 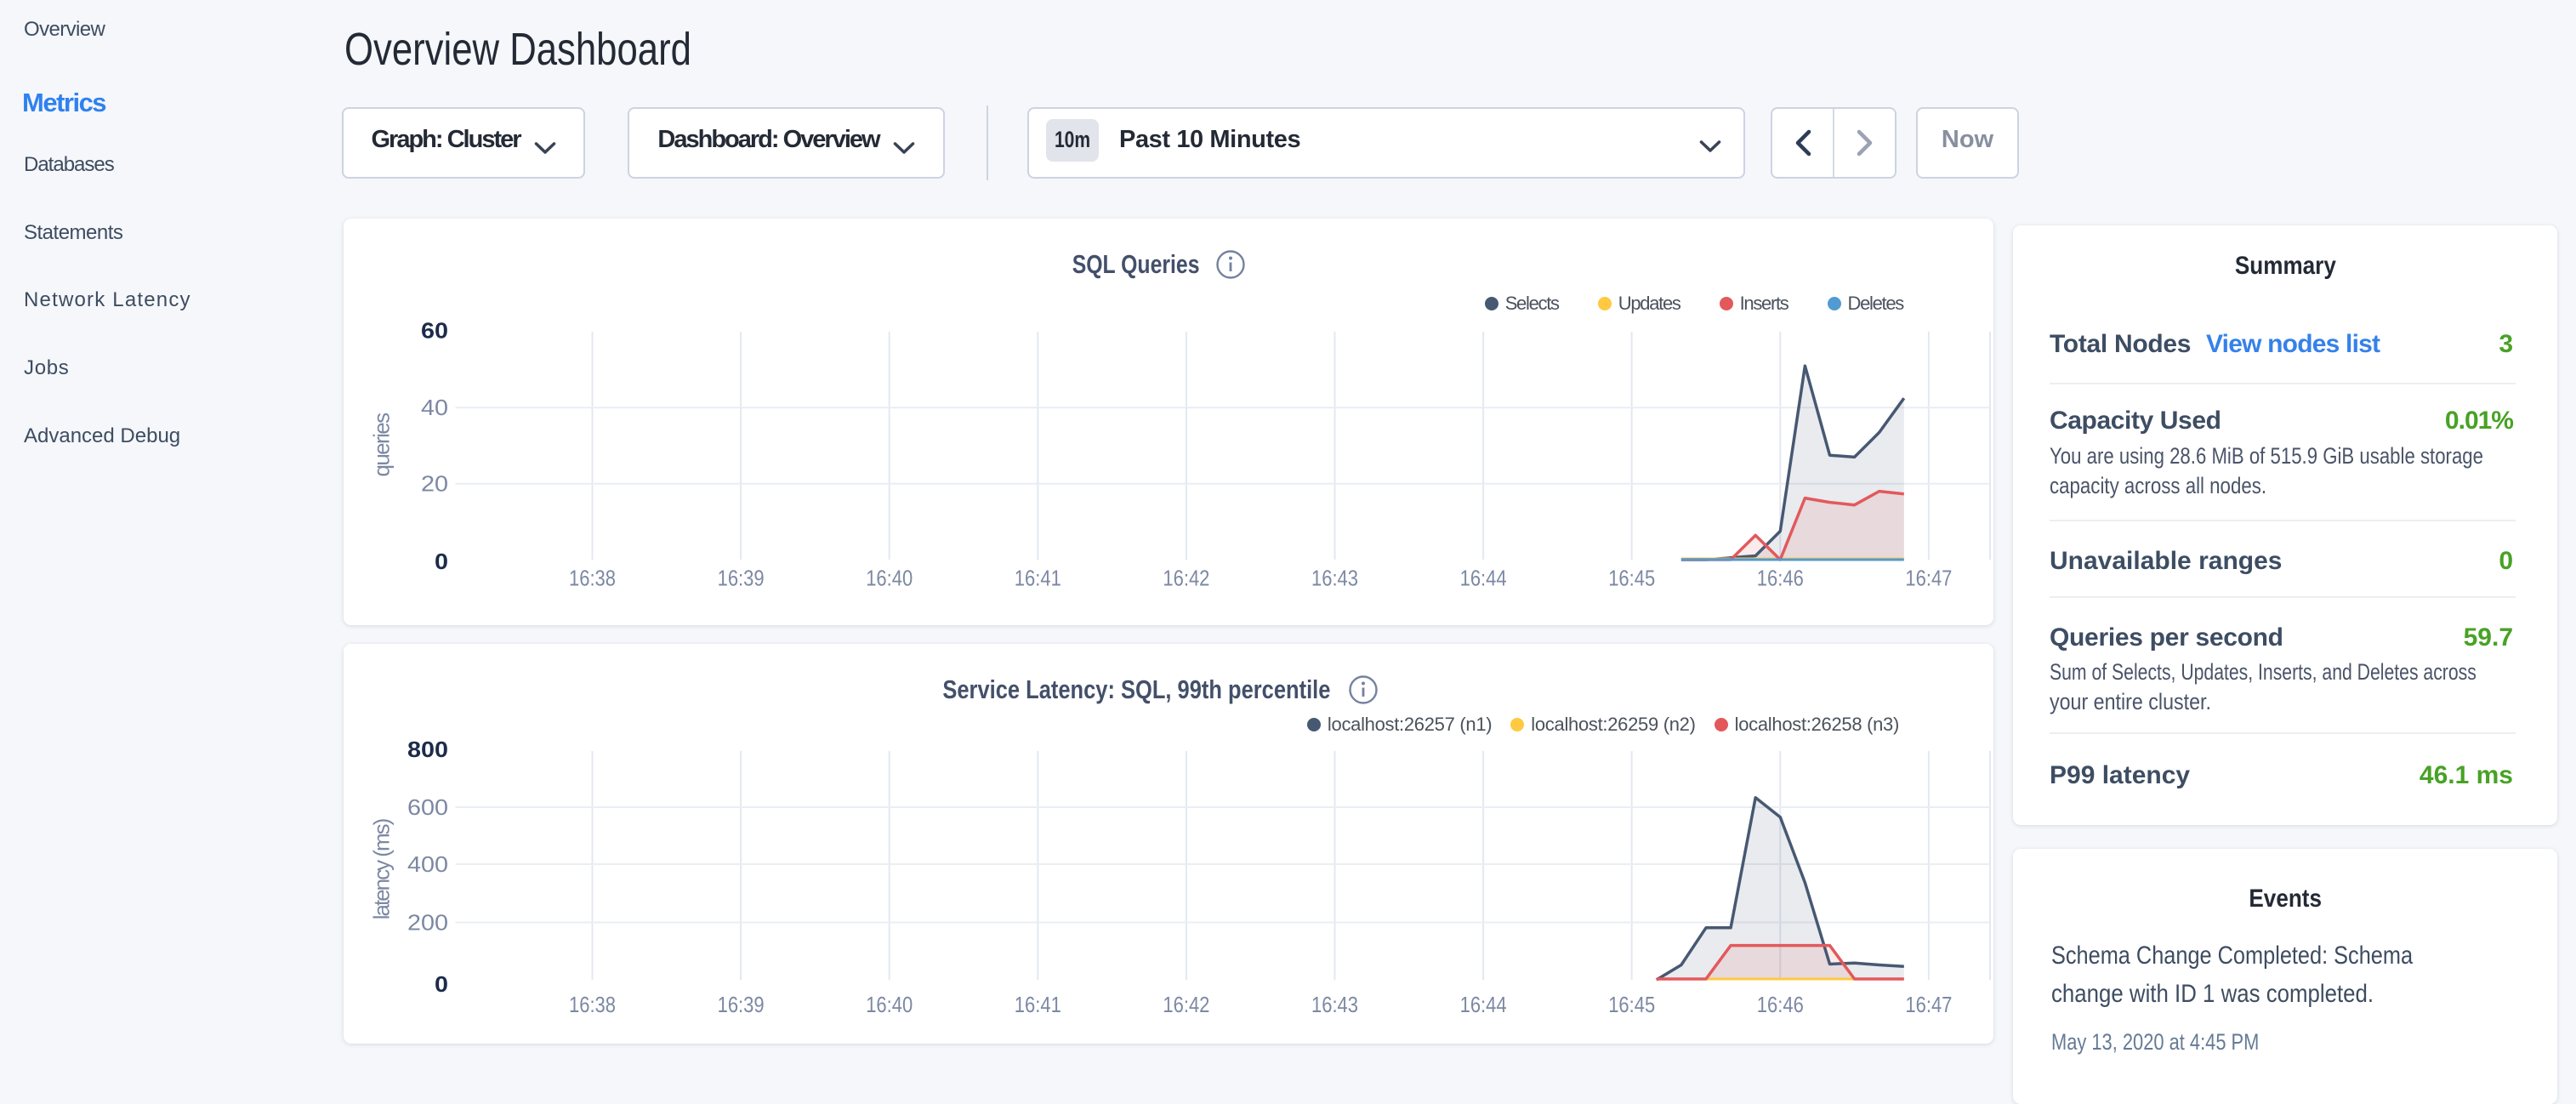 What do you see at coordinates (434, 407) in the screenshot?
I see `svg-text: 40` at bounding box center [434, 407].